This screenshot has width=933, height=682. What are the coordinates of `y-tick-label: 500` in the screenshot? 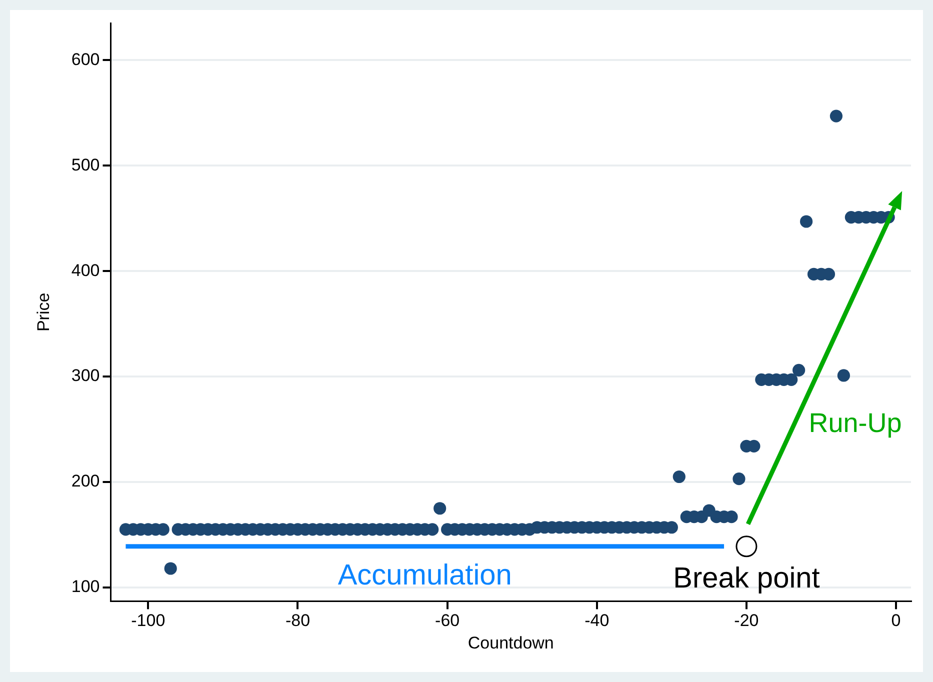 It's located at (85, 164).